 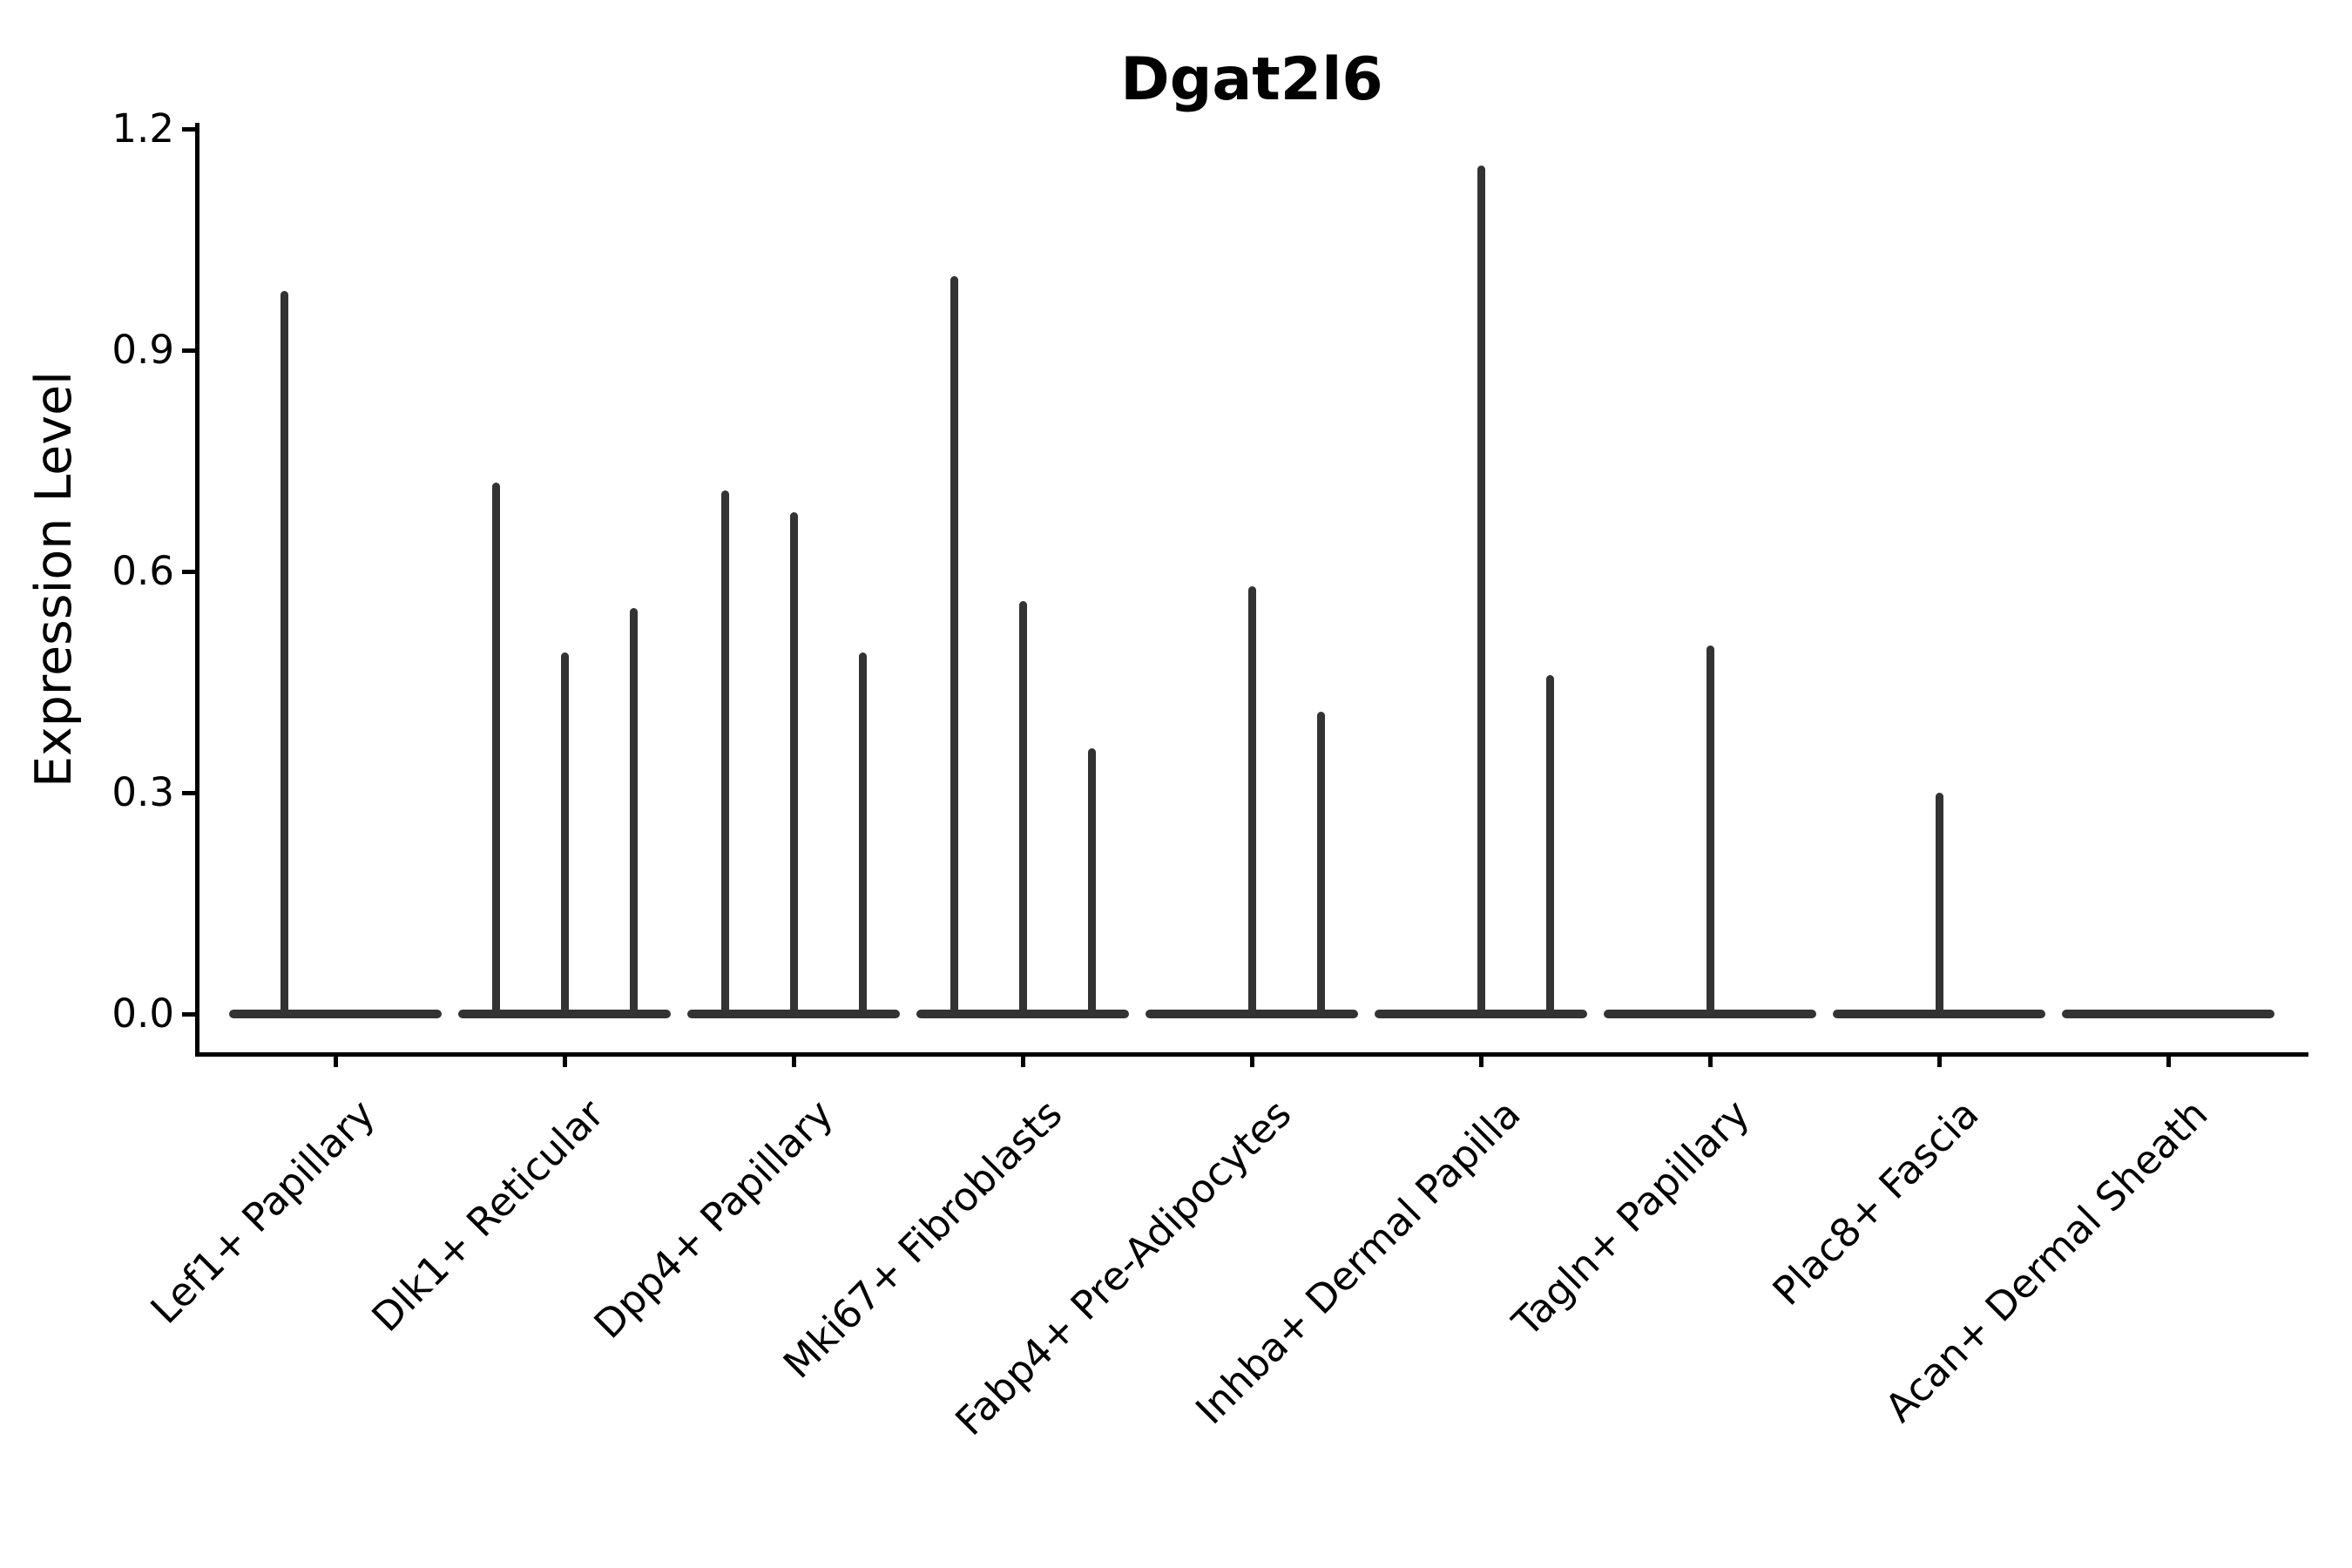 What do you see at coordinates (1358, 1262) in the screenshot?
I see `x-tick-label: Inhba+ Dermal Papilla` at bounding box center [1358, 1262].